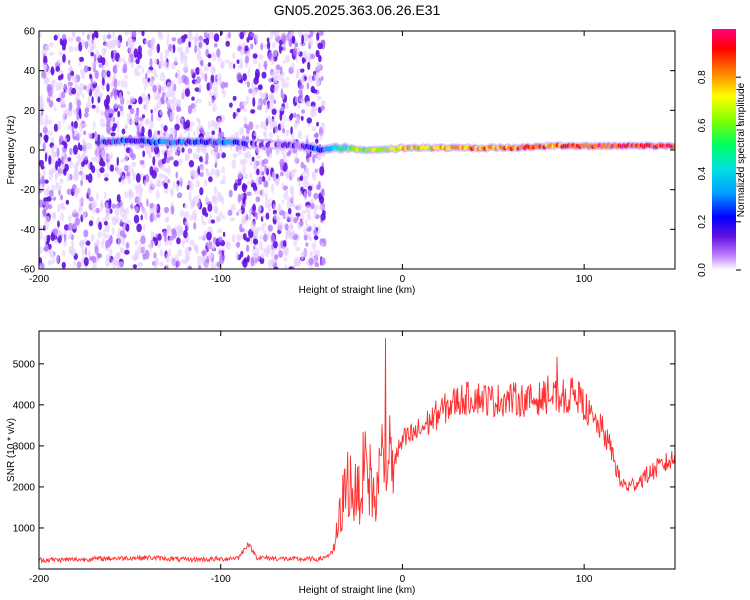 The height and width of the screenshot is (600, 750). Describe the element at coordinates (357, 10) in the screenshot. I see `figure-title: GN05.2025.363.06.26.E31` at that location.